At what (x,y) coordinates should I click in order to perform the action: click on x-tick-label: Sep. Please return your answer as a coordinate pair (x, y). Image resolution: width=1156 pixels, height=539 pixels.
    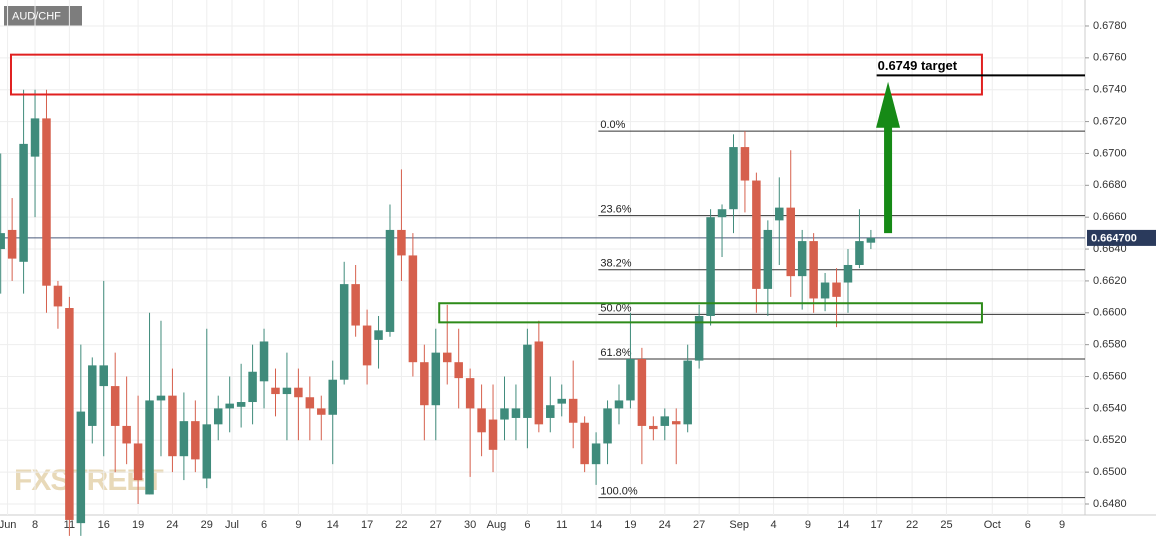
    Looking at the image, I should click on (739, 525).